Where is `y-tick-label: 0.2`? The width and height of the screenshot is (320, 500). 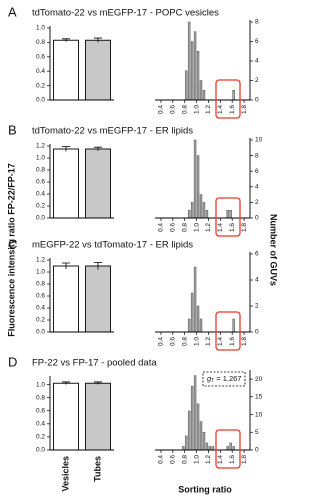 y-tick-label: 0.2 is located at coordinates (40, 85).